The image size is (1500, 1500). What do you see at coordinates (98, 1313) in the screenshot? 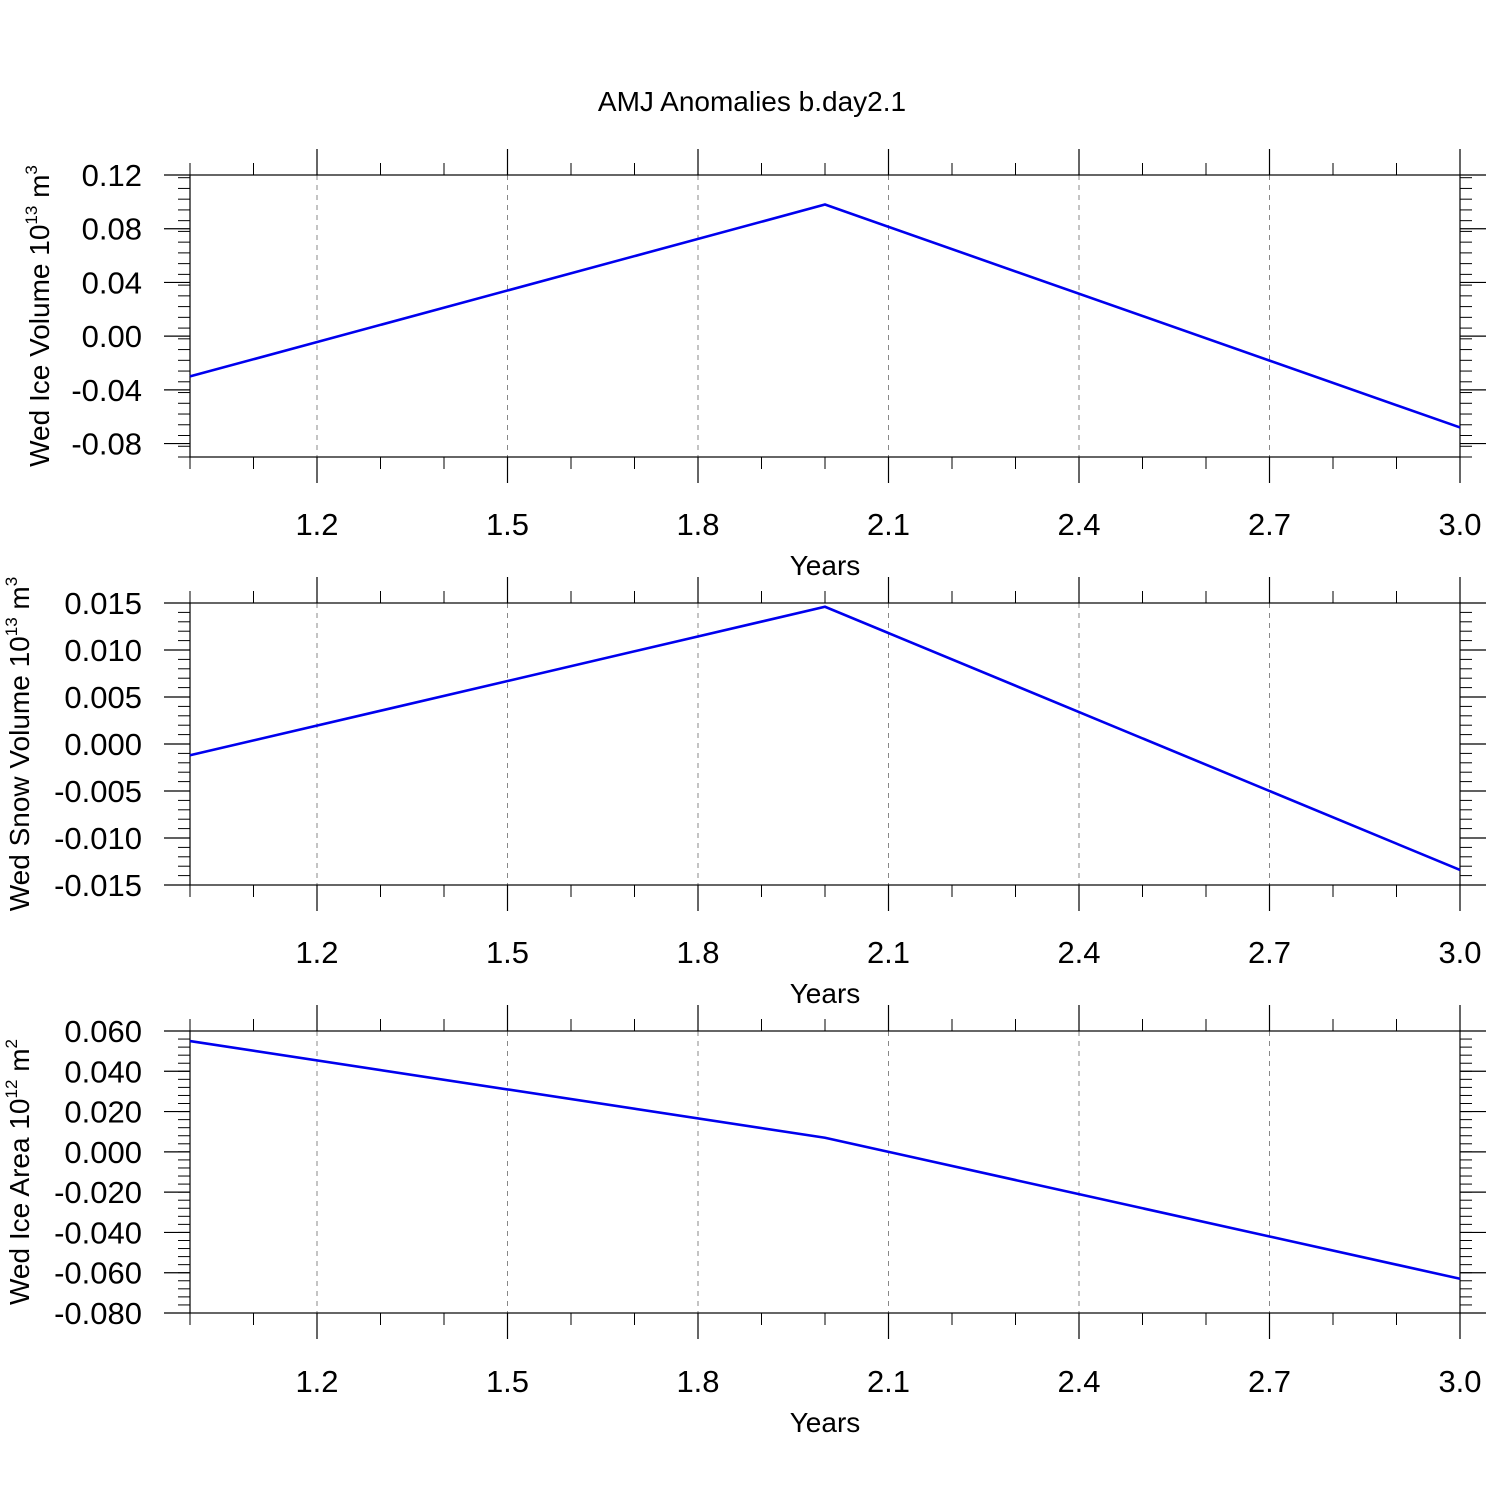
I see `y-tick-label: -0.080` at bounding box center [98, 1313].